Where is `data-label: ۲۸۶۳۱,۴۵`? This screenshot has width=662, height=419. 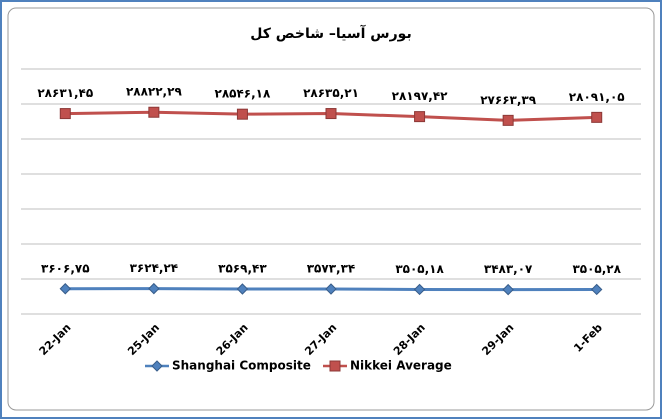
data-label: ۲۸۶۳۱,۴۵ is located at coordinates (65, 93).